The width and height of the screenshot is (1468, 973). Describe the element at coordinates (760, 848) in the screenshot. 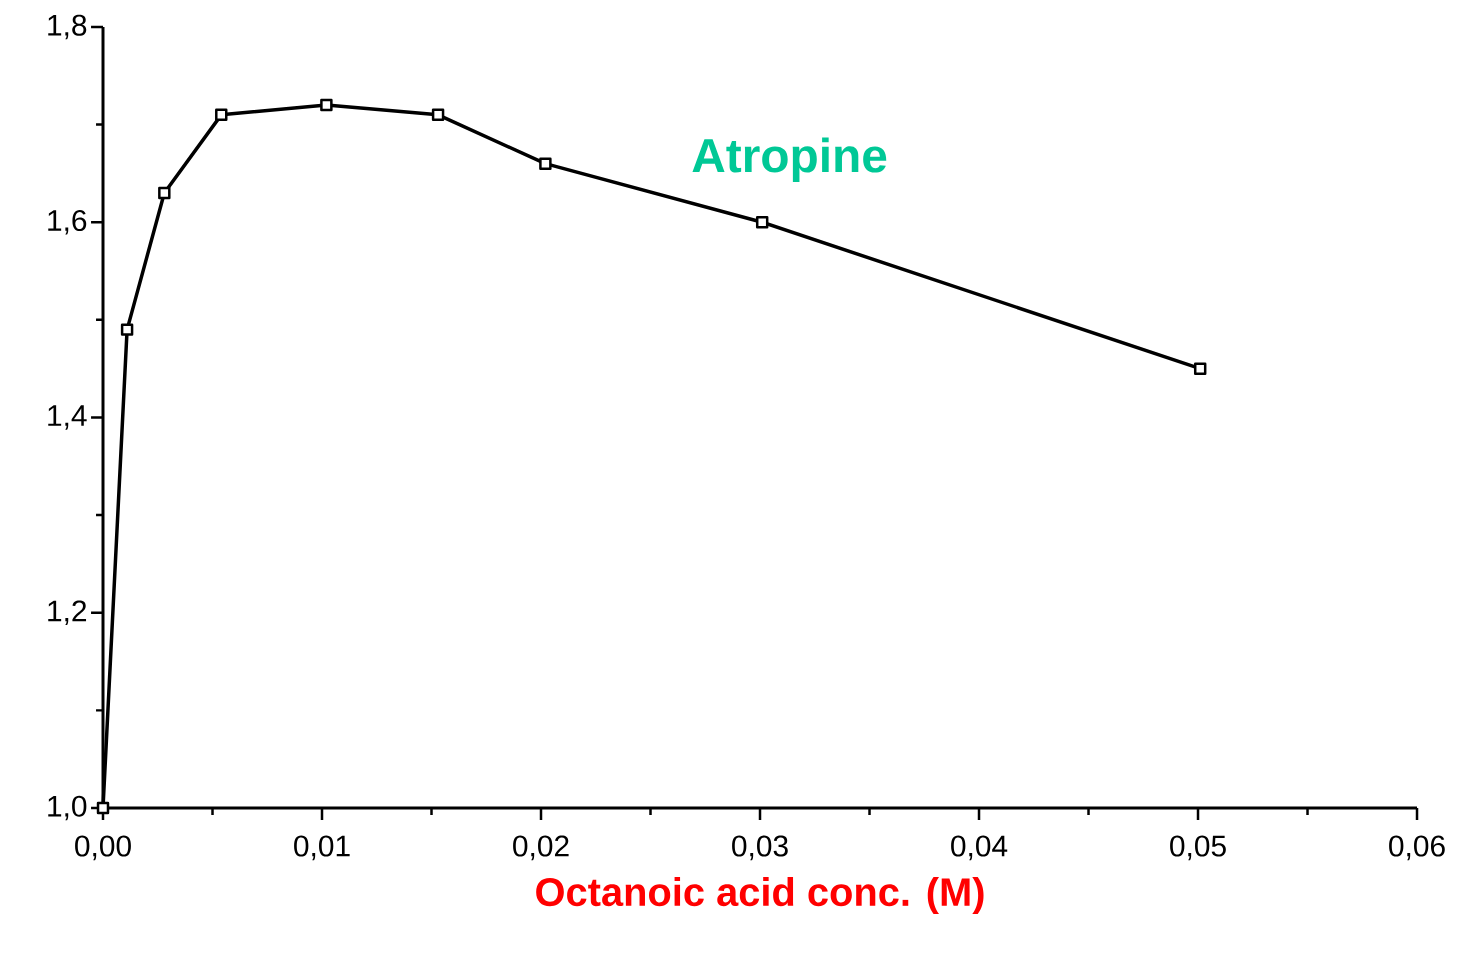

I see `x-tick-label: 0,03` at that location.